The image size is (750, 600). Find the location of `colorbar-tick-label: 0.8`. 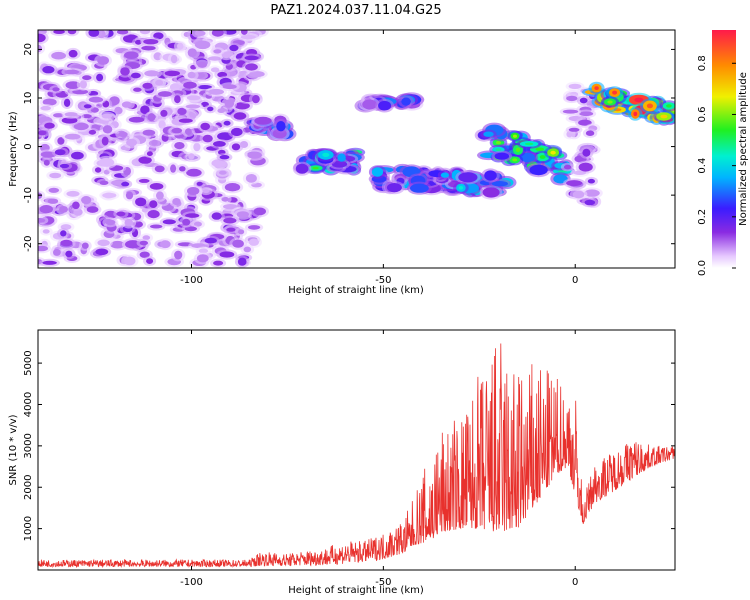

colorbar-tick-label: 0.8 is located at coordinates (702, 63).